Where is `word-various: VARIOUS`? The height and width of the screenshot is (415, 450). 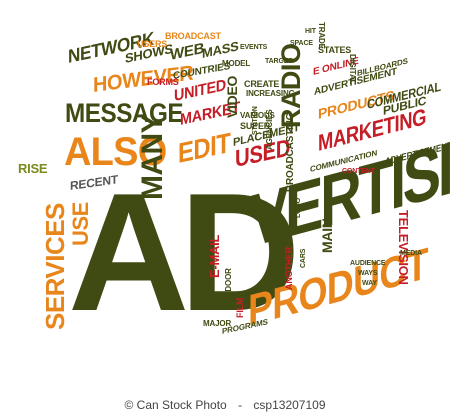 word-various: VARIOUS is located at coordinates (257, 115).